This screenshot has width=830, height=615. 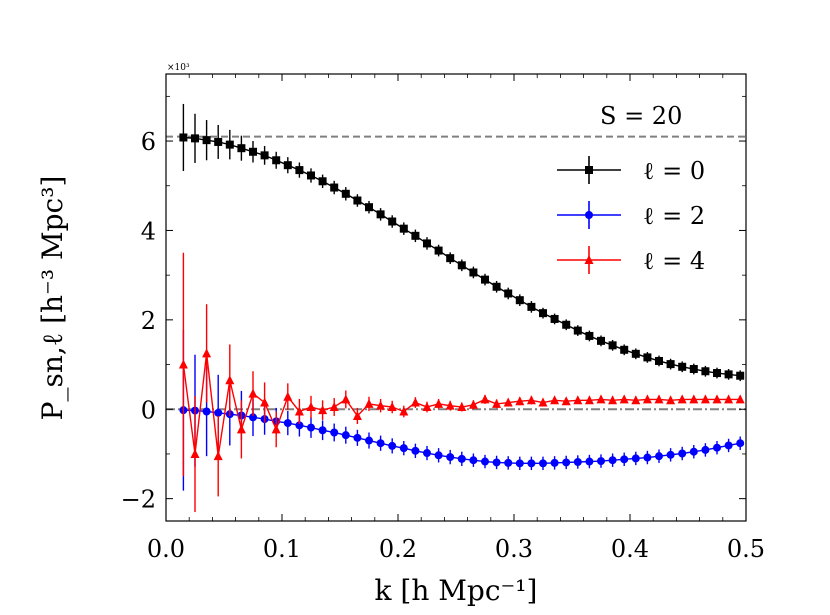 I want to click on y-tick-label: 0, so click(x=148, y=410).